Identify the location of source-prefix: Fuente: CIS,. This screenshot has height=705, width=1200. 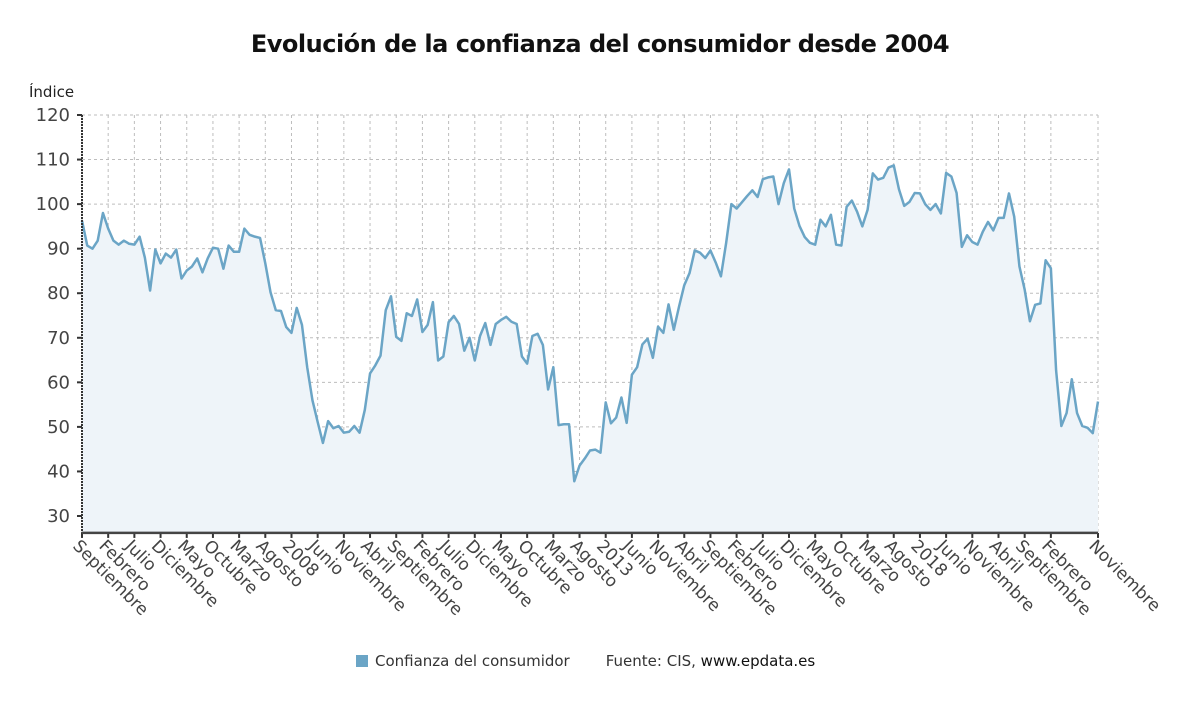
(653, 661).